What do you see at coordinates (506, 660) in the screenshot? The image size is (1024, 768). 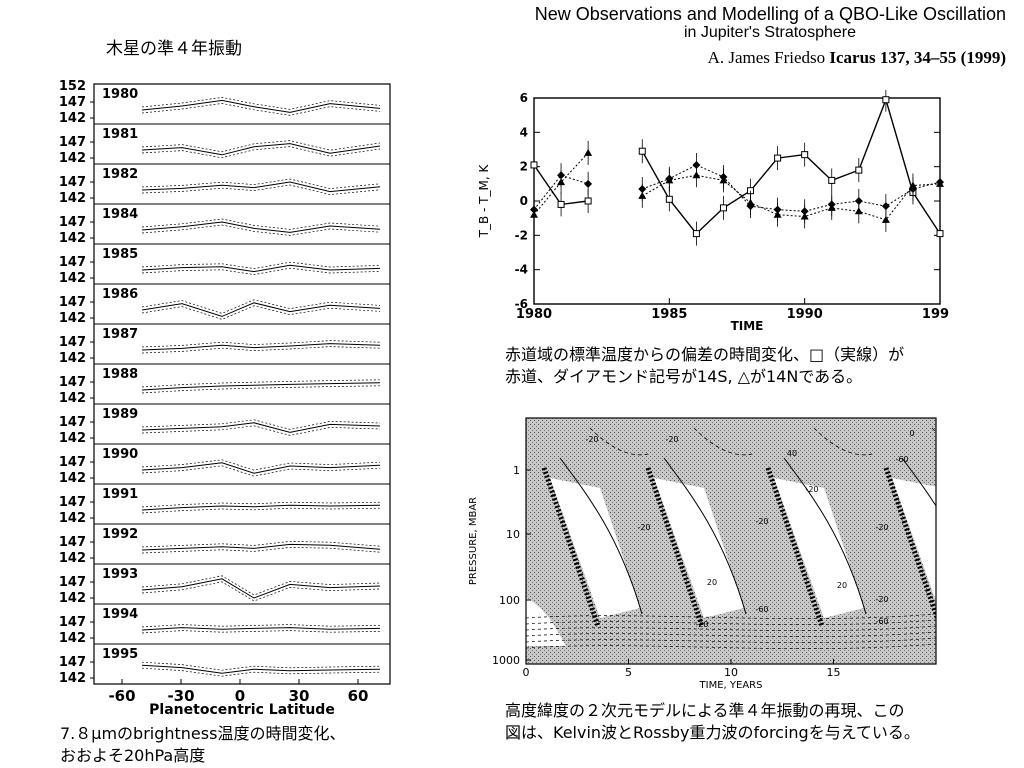 I see `y-tick-label: 1000` at bounding box center [506, 660].